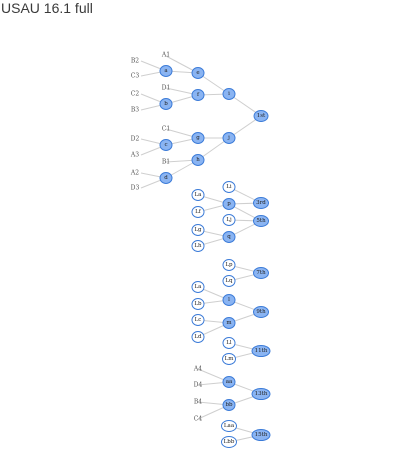 Image resolution: width=400 pixels, height=460 pixels. I want to click on seed-label: D2, so click(135, 139).